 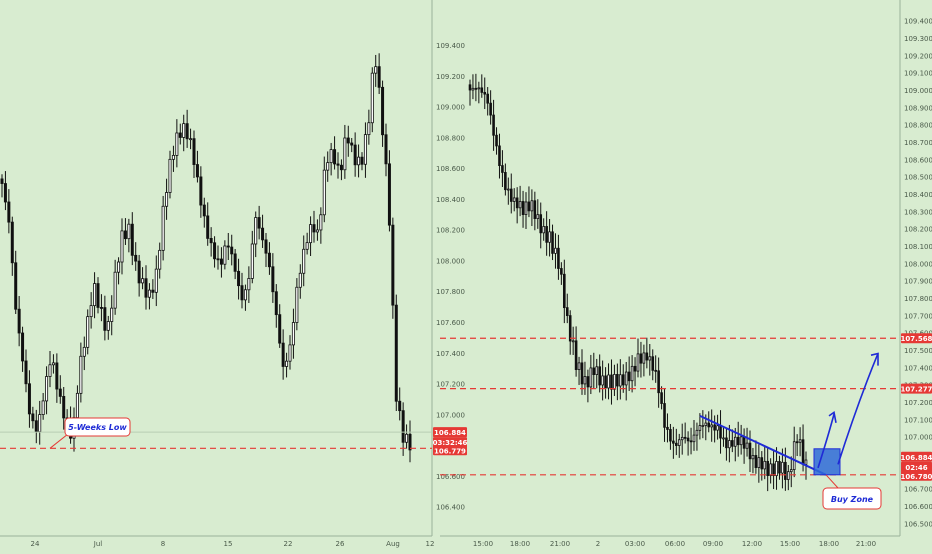 I want to click on y-tick-label: 108.100, so click(x=918, y=247).